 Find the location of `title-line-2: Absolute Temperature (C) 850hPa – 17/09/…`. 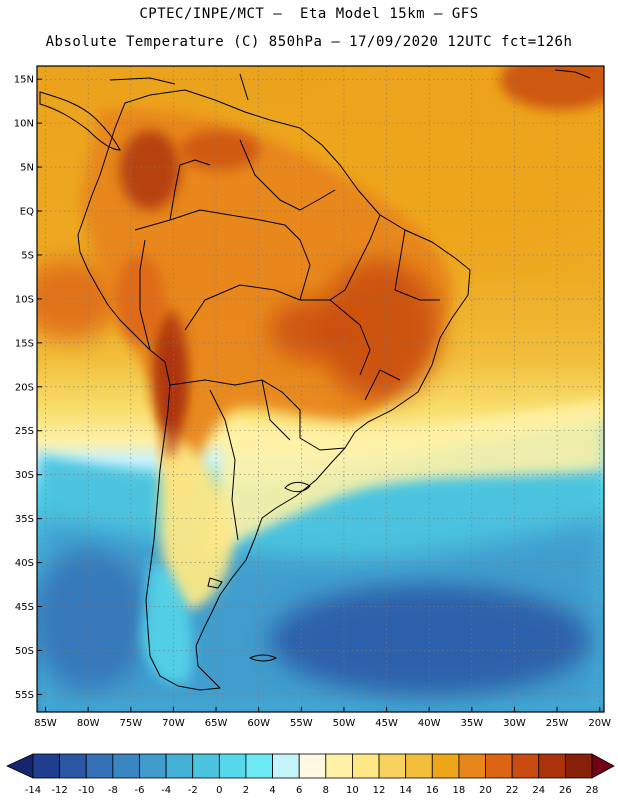

title-line-2: Absolute Temperature (C) 850hPa – 17/09/… is located at coordinates (309, 42).